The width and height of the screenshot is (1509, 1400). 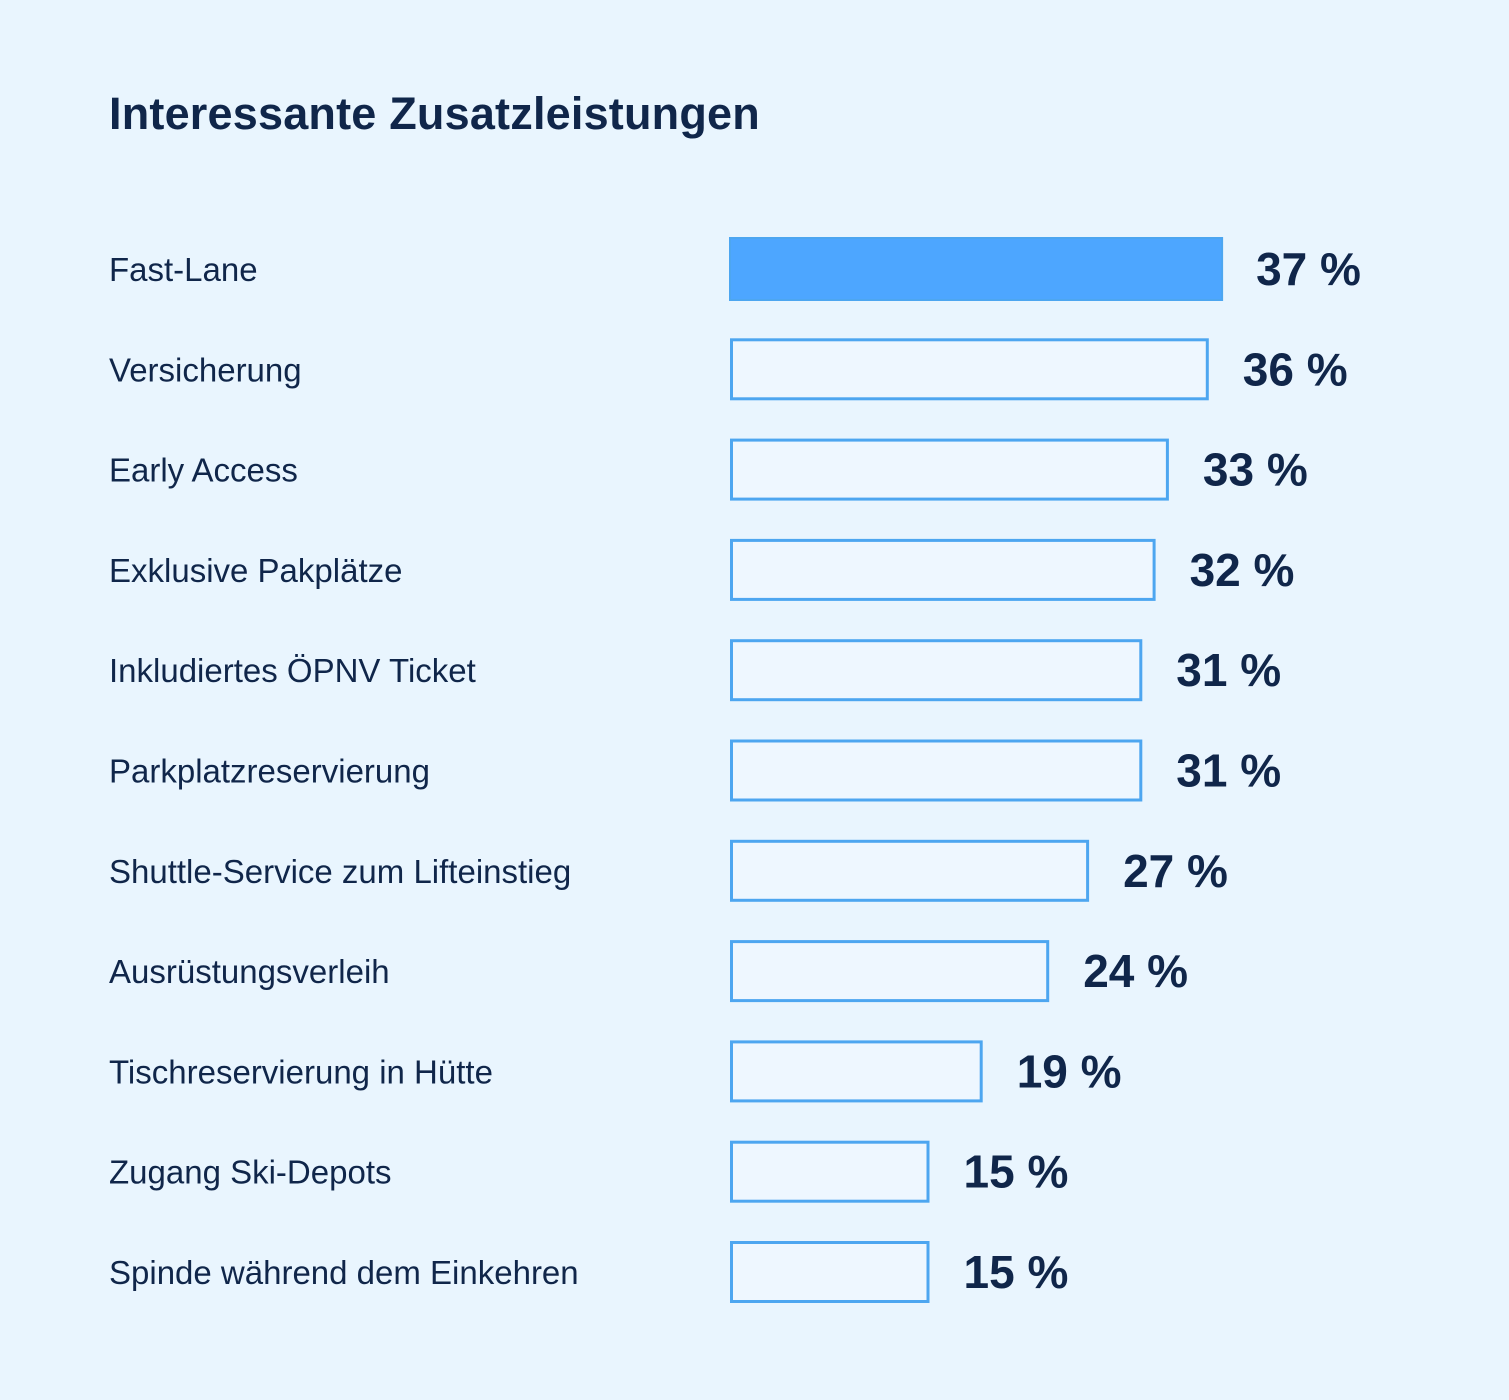 What do you see at coordinates (269, 771) in the screenshot?
I see `category-label: Parkplatzreservierung` at bounding box center [269, 771].